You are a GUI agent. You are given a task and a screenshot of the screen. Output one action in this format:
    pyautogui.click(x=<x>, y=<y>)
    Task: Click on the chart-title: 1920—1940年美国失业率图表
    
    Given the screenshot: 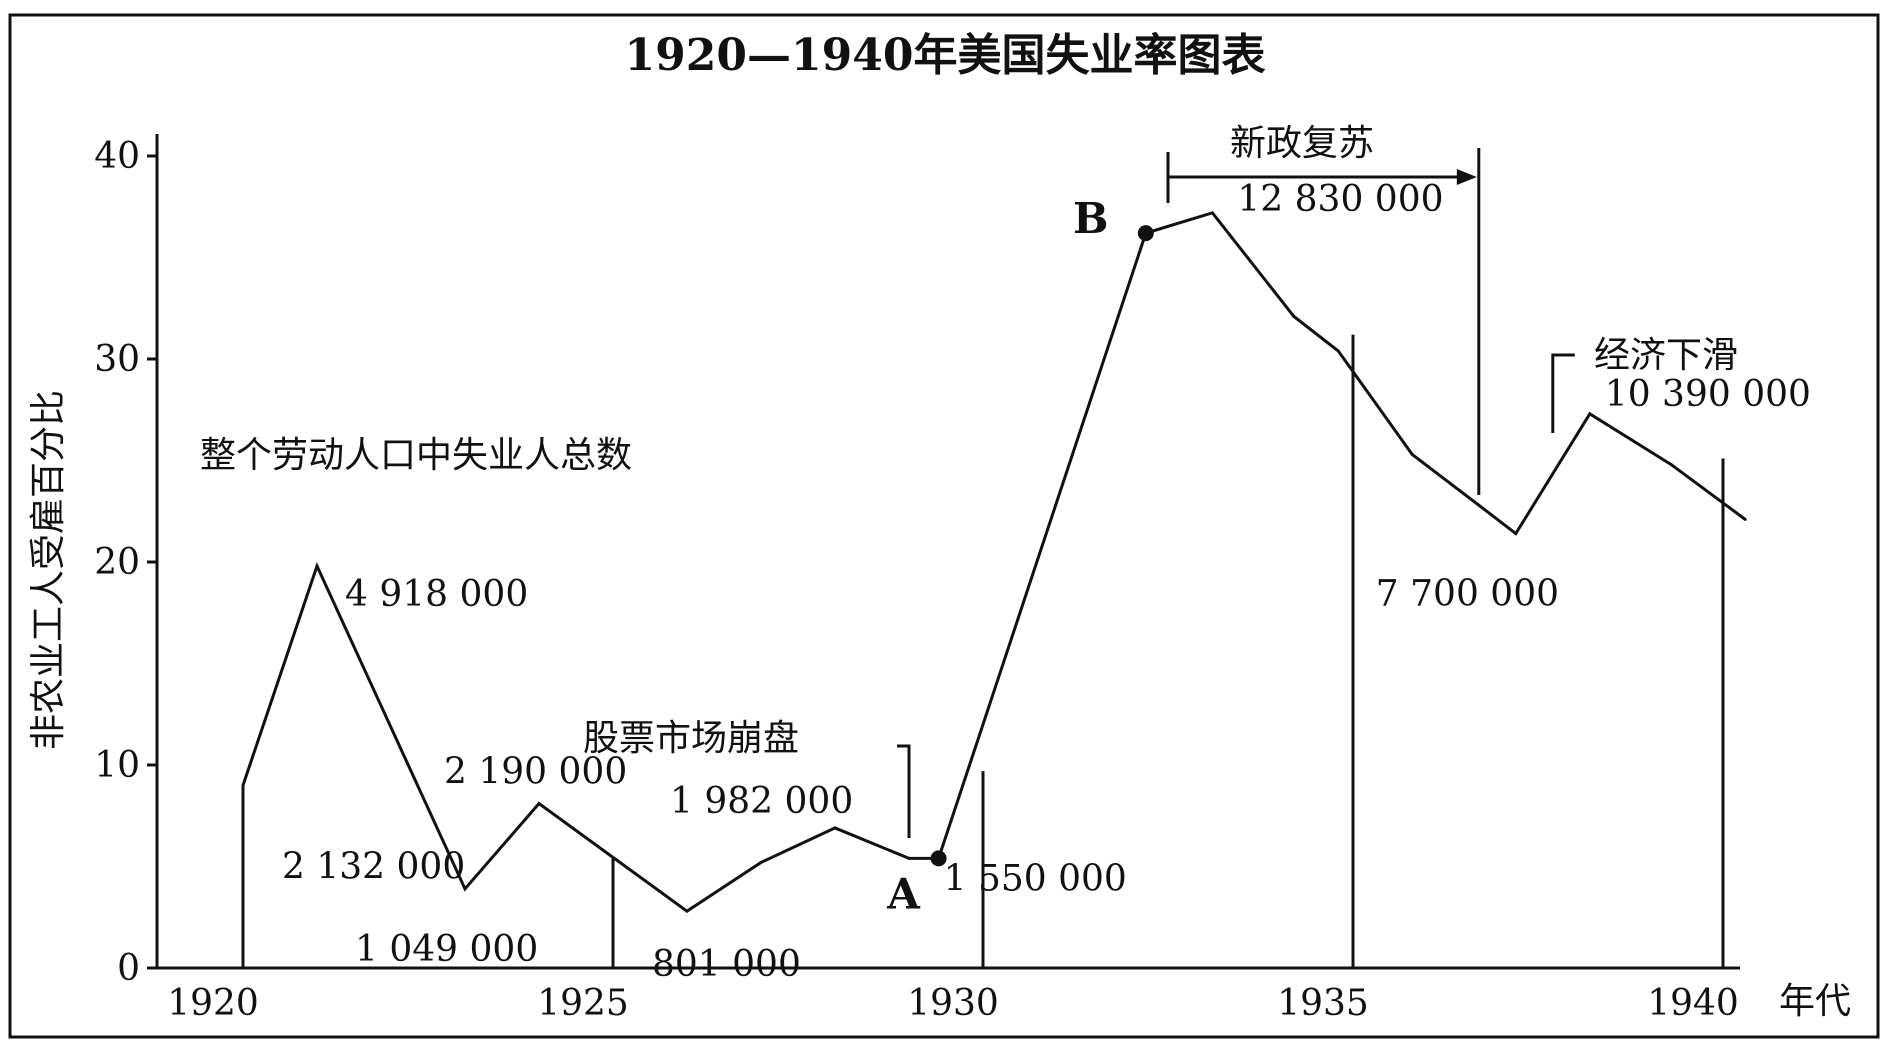 What is the action you would take?
    pyautogui.click(x=945, y=55)
    